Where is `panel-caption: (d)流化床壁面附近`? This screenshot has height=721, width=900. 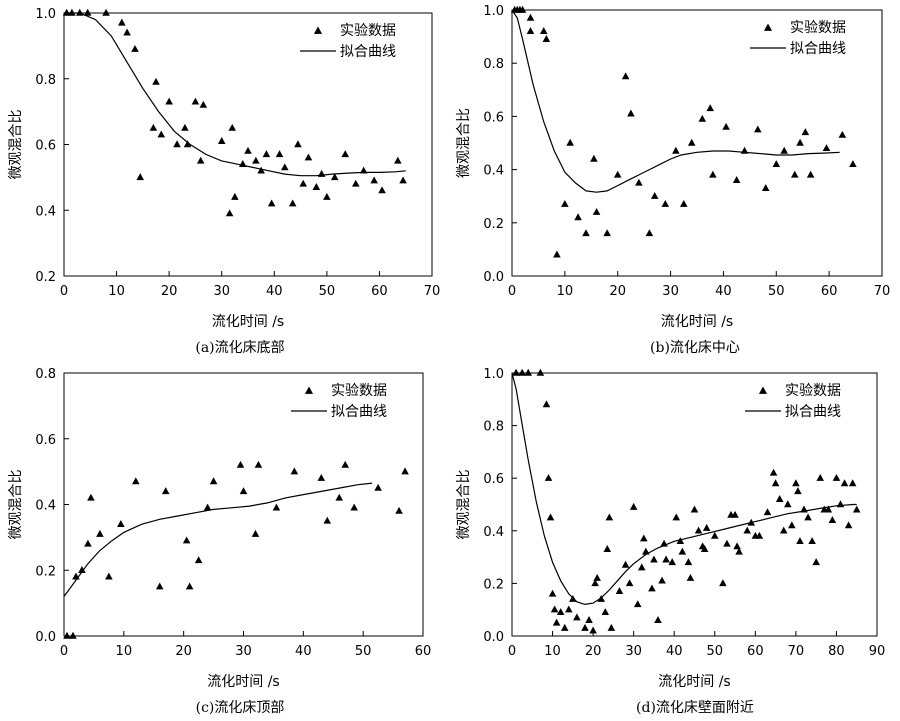
panel-caption: (d)流化床壁面附近 is located at coordinates (695, 708).